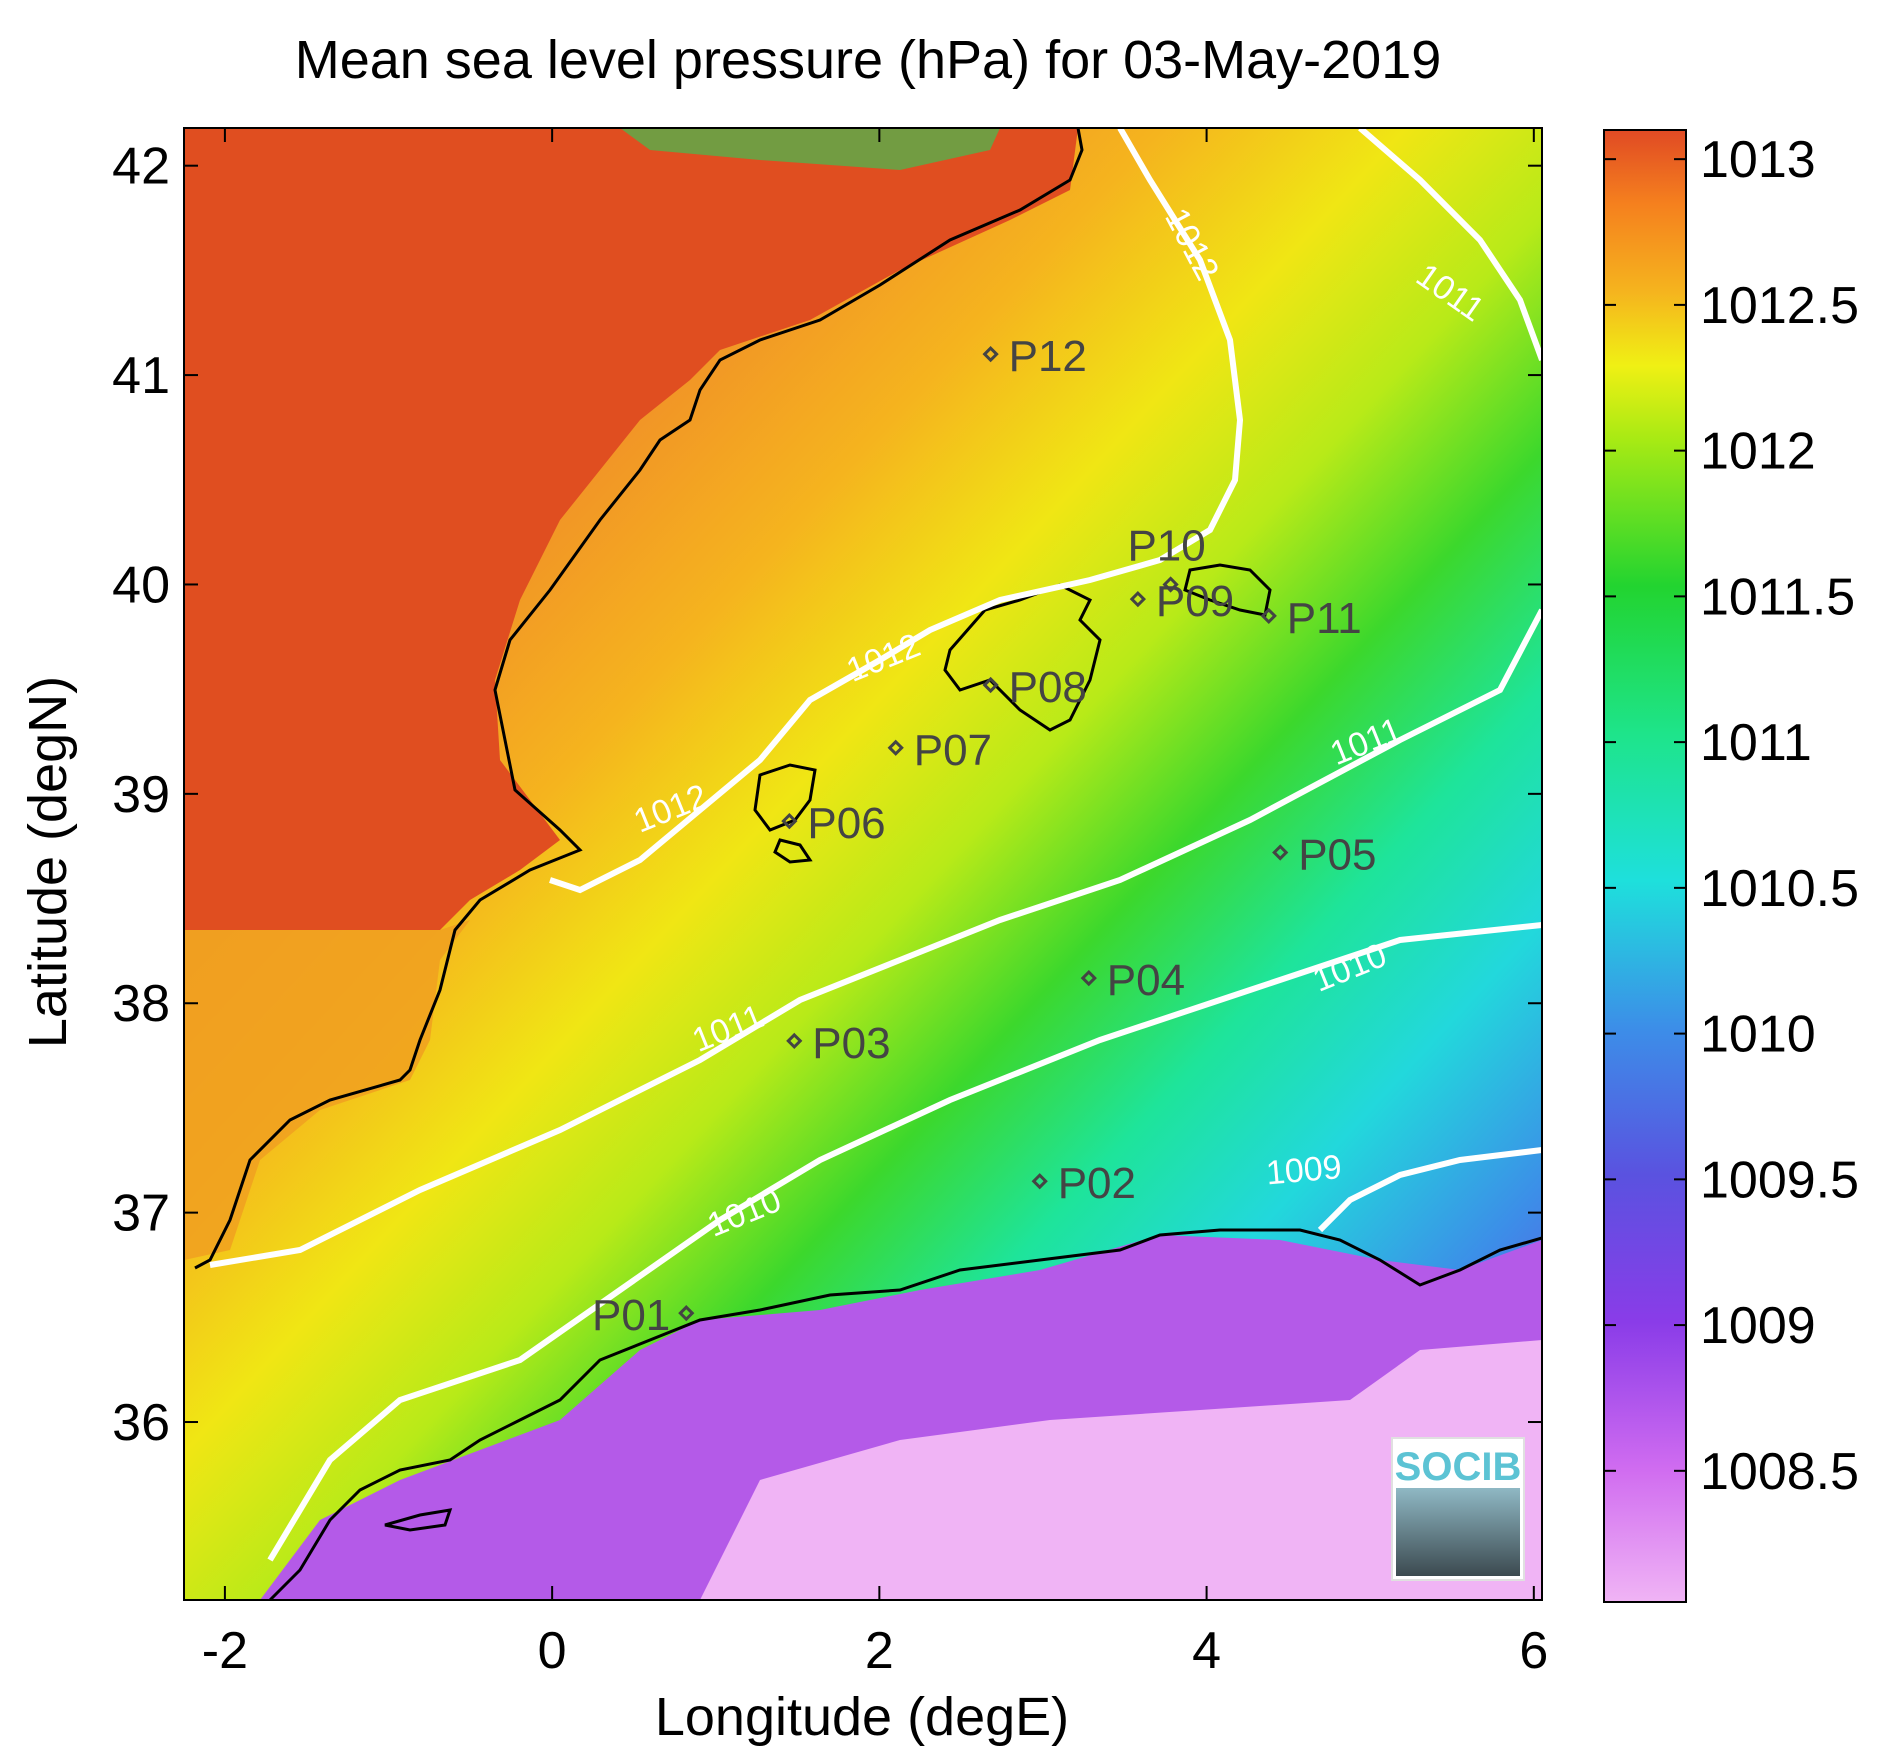 This screenshot has width=1904, height=1763. I want to click on colorbar-label: 1010.5, so click(1779, 889).